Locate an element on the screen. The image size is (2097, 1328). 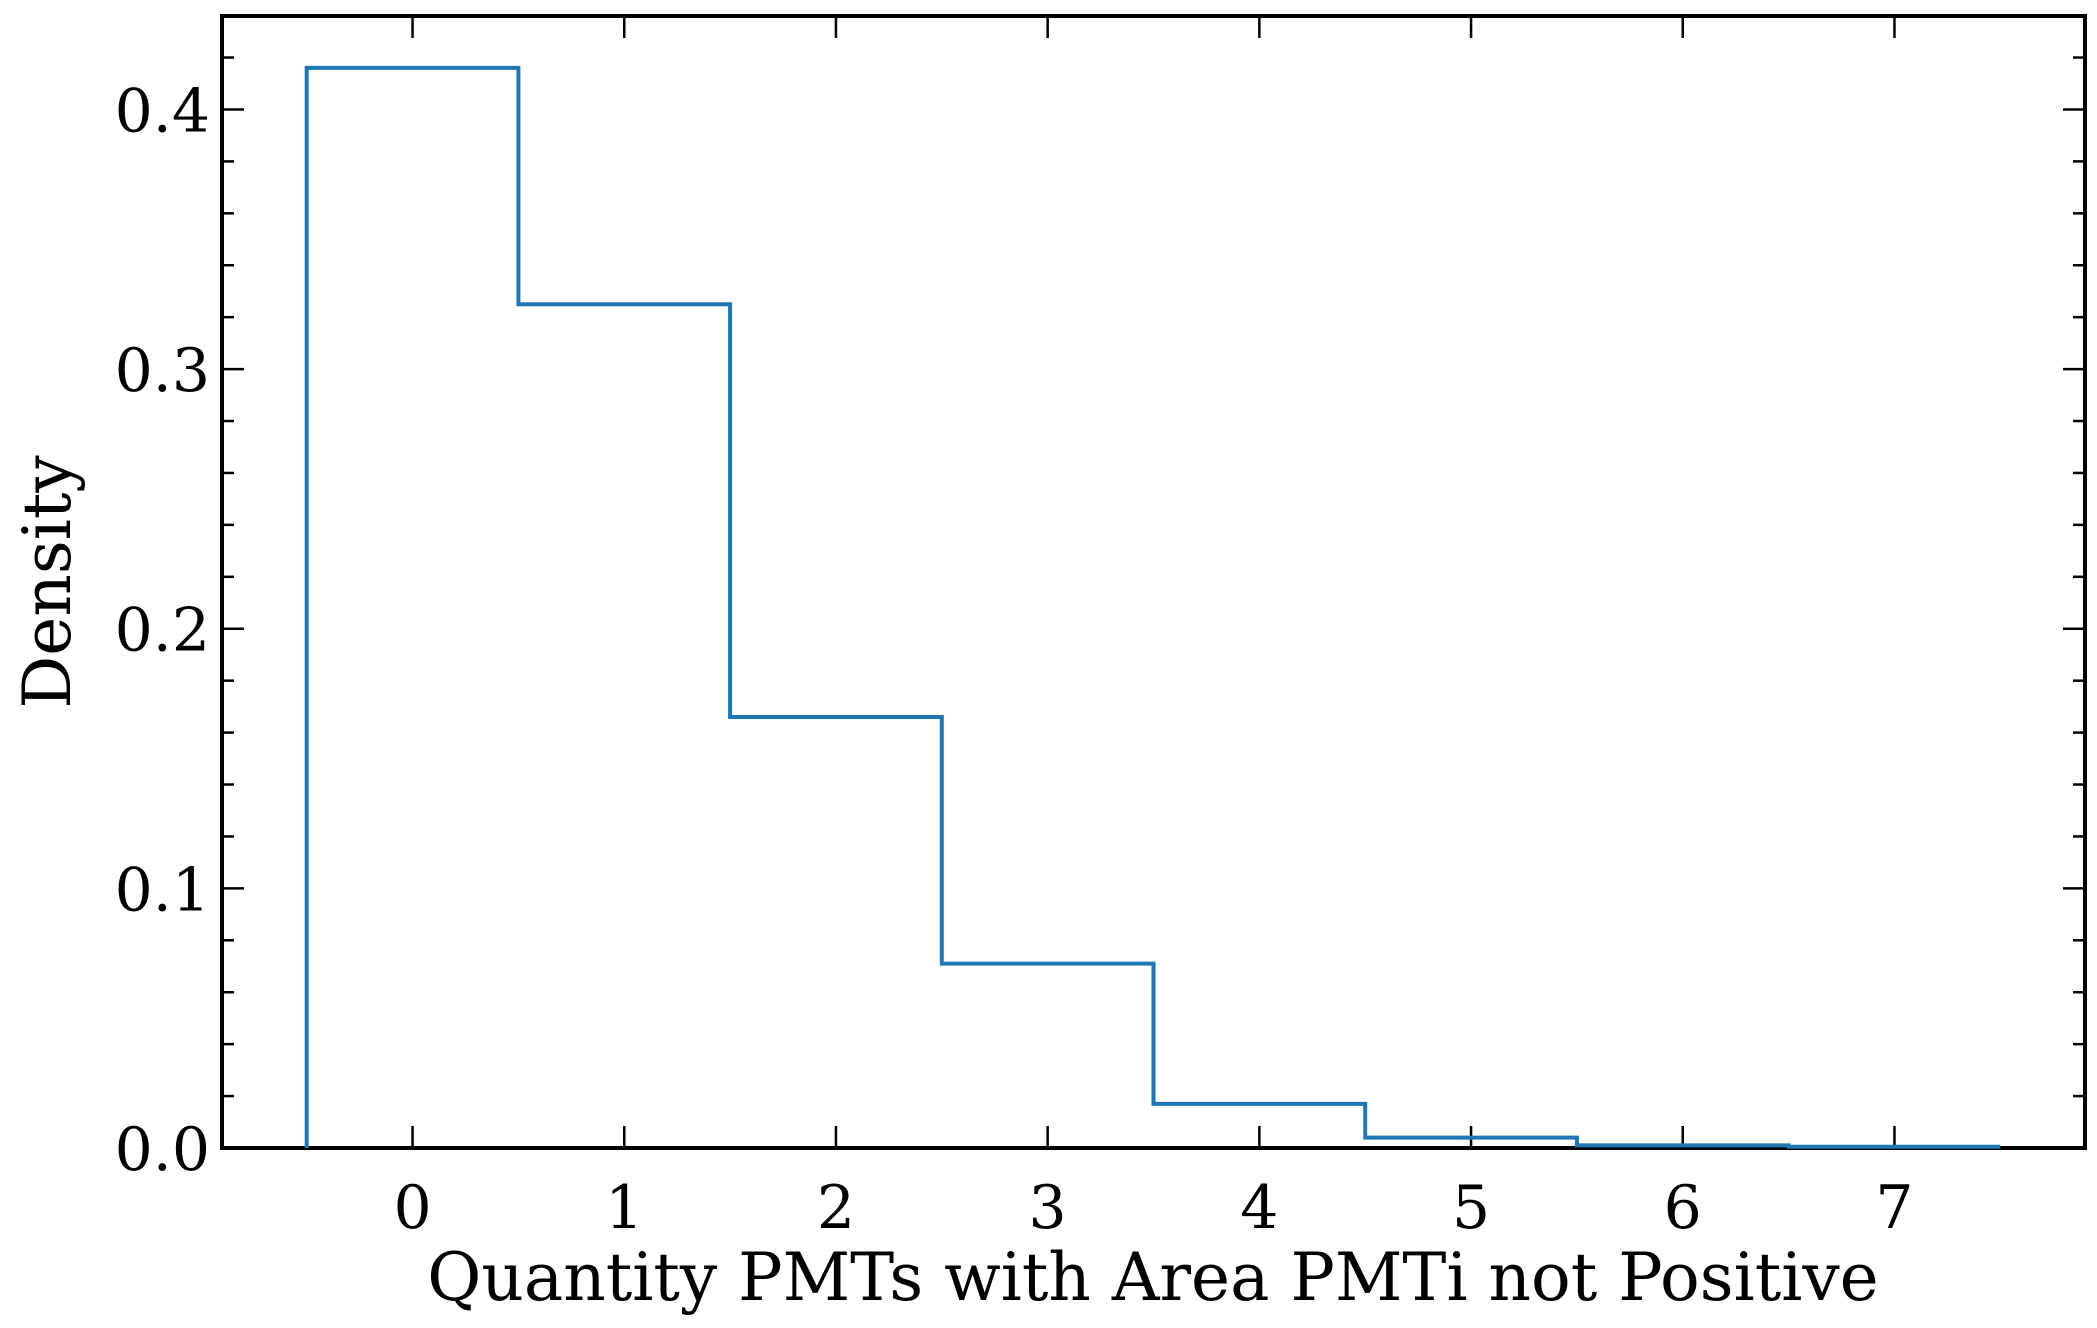
y-tick-label: 0.3 is located at coordinates (162, 371).